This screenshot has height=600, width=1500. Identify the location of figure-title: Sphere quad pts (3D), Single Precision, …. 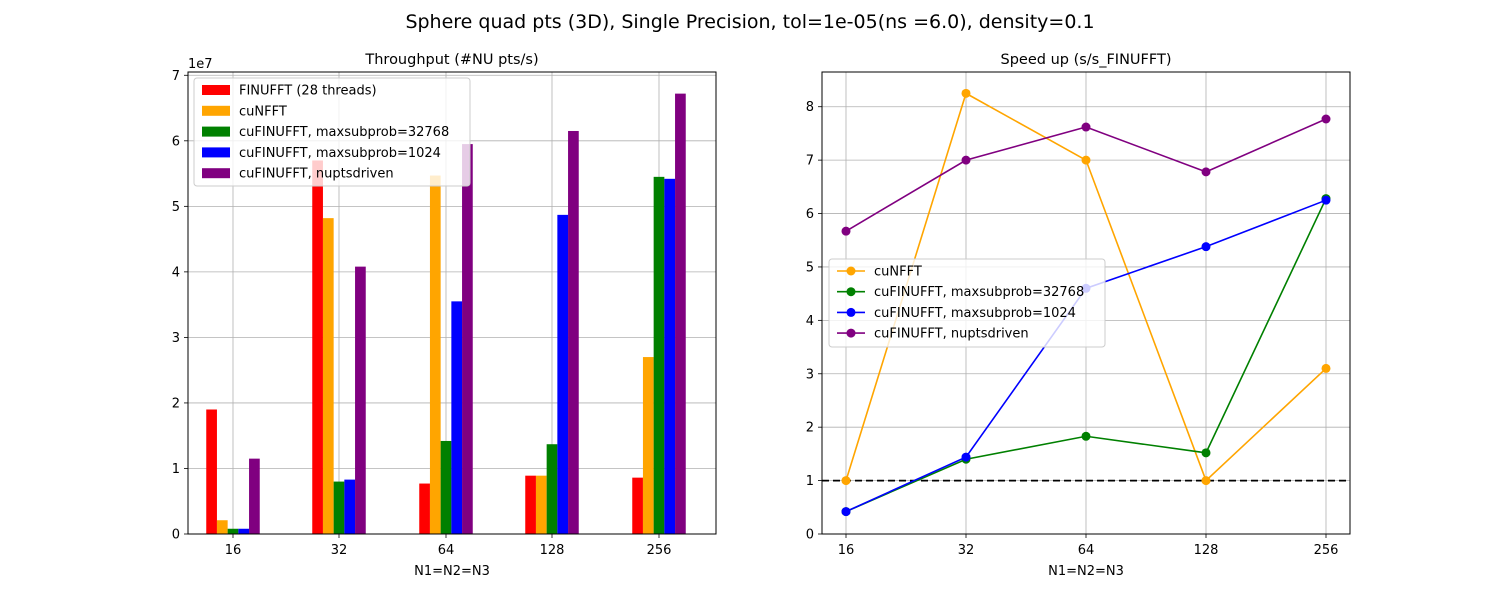
(749, 22).